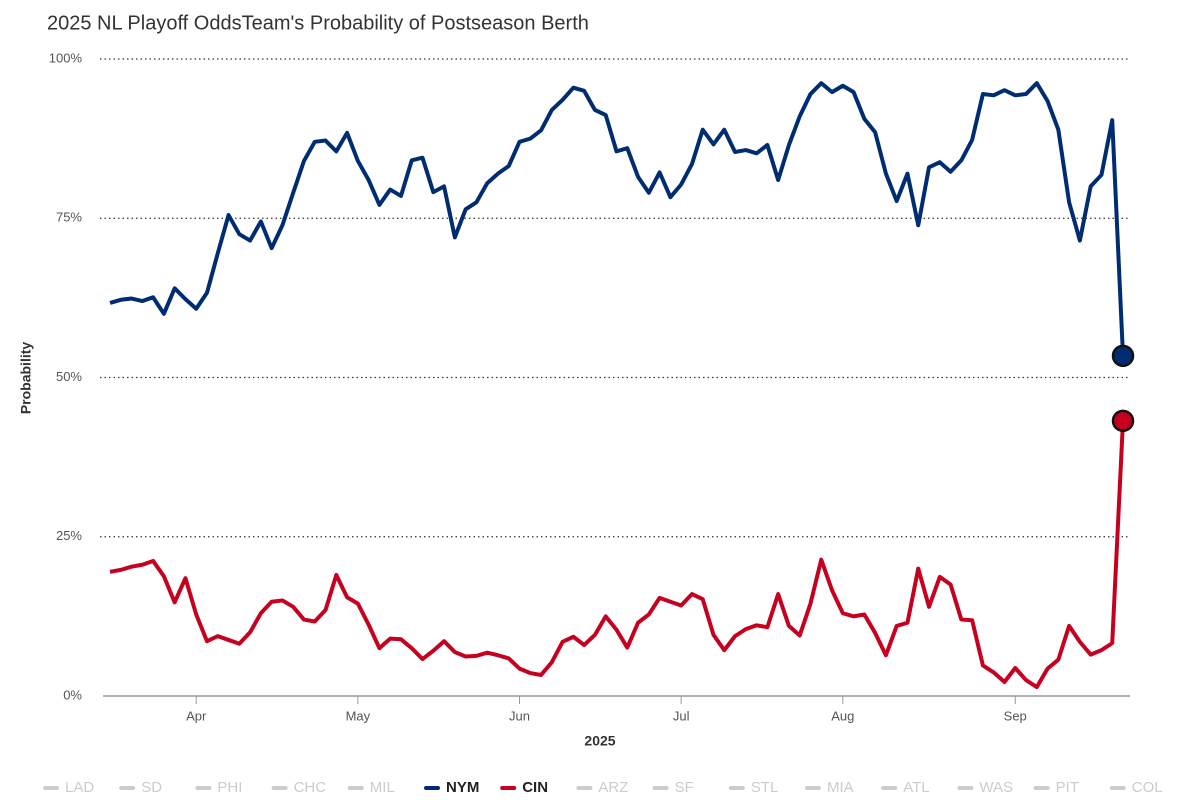  What do you see at coordinates (535, 787) in the screenshot?
I see `legend-label: CIN` at bounding box center [535, 787].